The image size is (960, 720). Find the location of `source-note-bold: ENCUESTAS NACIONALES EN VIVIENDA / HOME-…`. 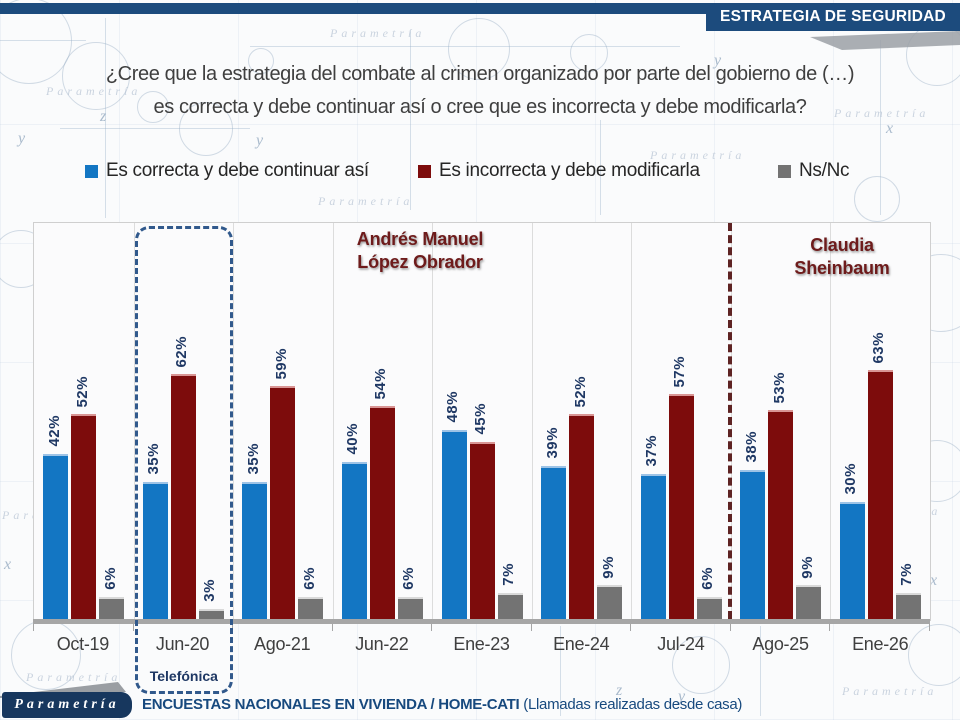

source-note-bold: ENCUESTAS NACIONALES EN VIVIENDA / HOME-… is located at coordinates (331, 704).